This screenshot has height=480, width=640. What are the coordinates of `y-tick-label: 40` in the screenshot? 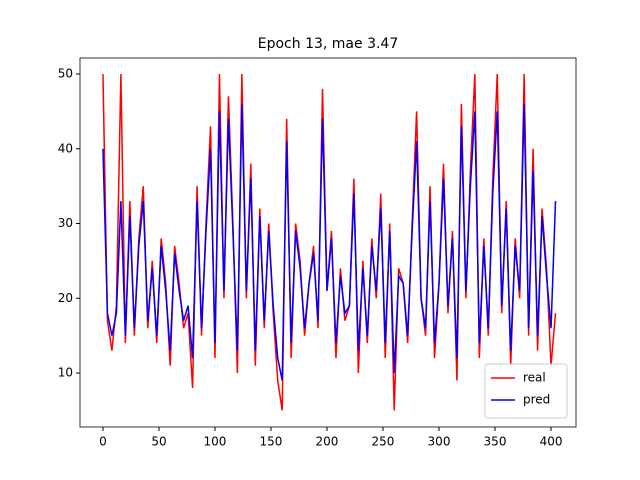 It's located at (65, 148).